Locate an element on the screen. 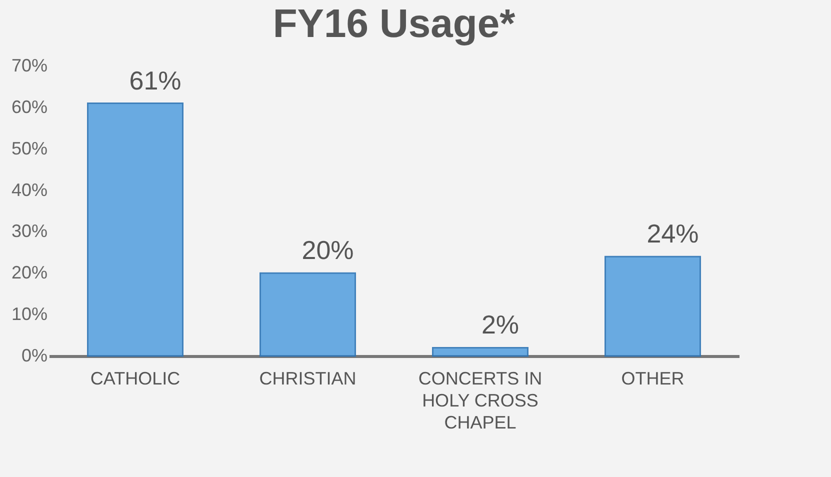  x-tick-label: CHRISTIAN is located at coordinates (307, 378).